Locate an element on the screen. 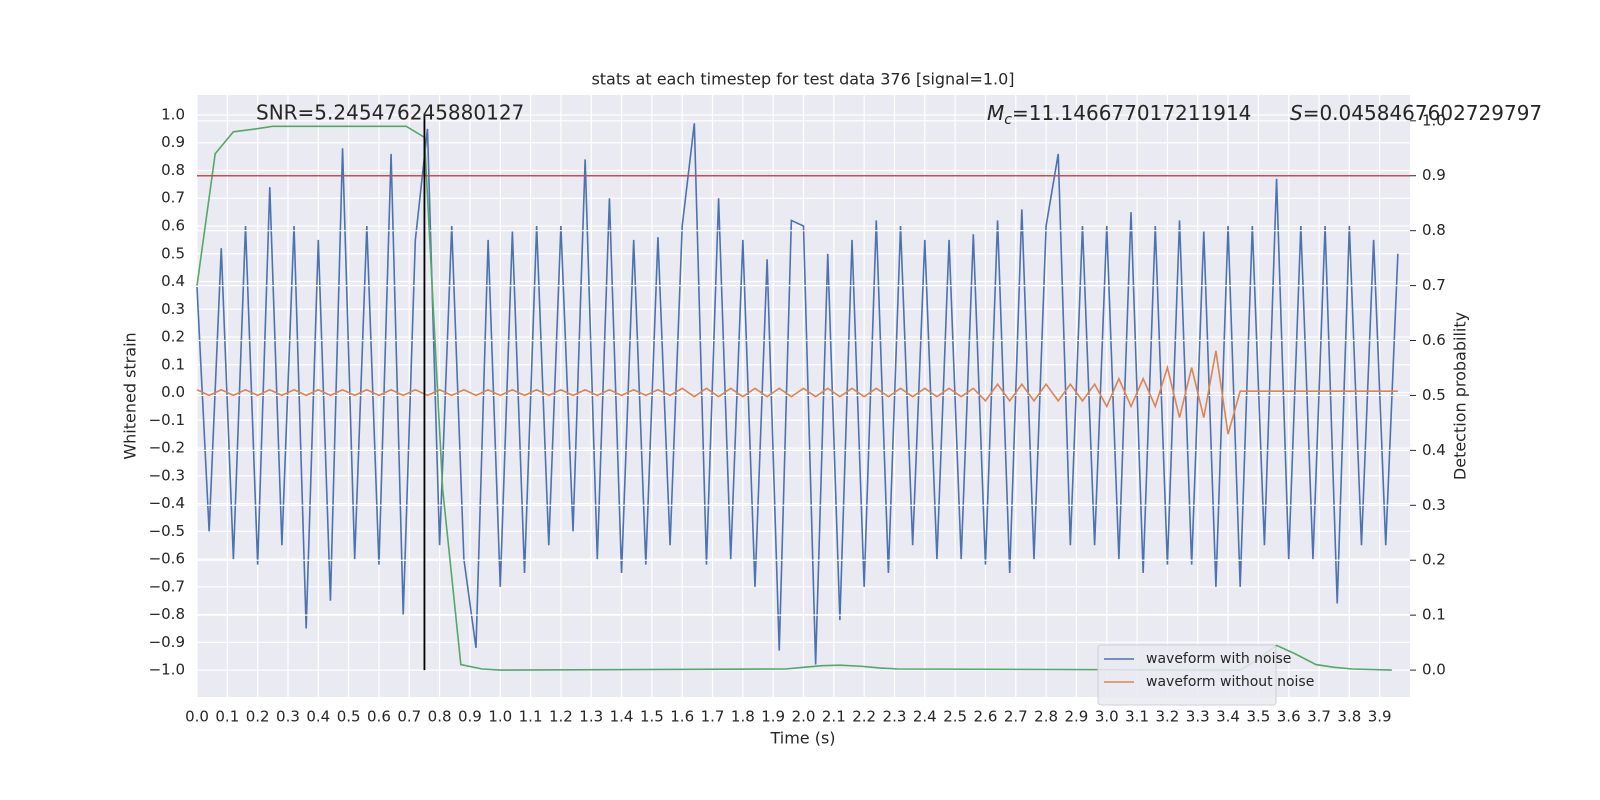 The height and width of the screenshot is (800, 1600). snr-annotation: SNR=5.245476245880127 is located at coordinates (390, 113).